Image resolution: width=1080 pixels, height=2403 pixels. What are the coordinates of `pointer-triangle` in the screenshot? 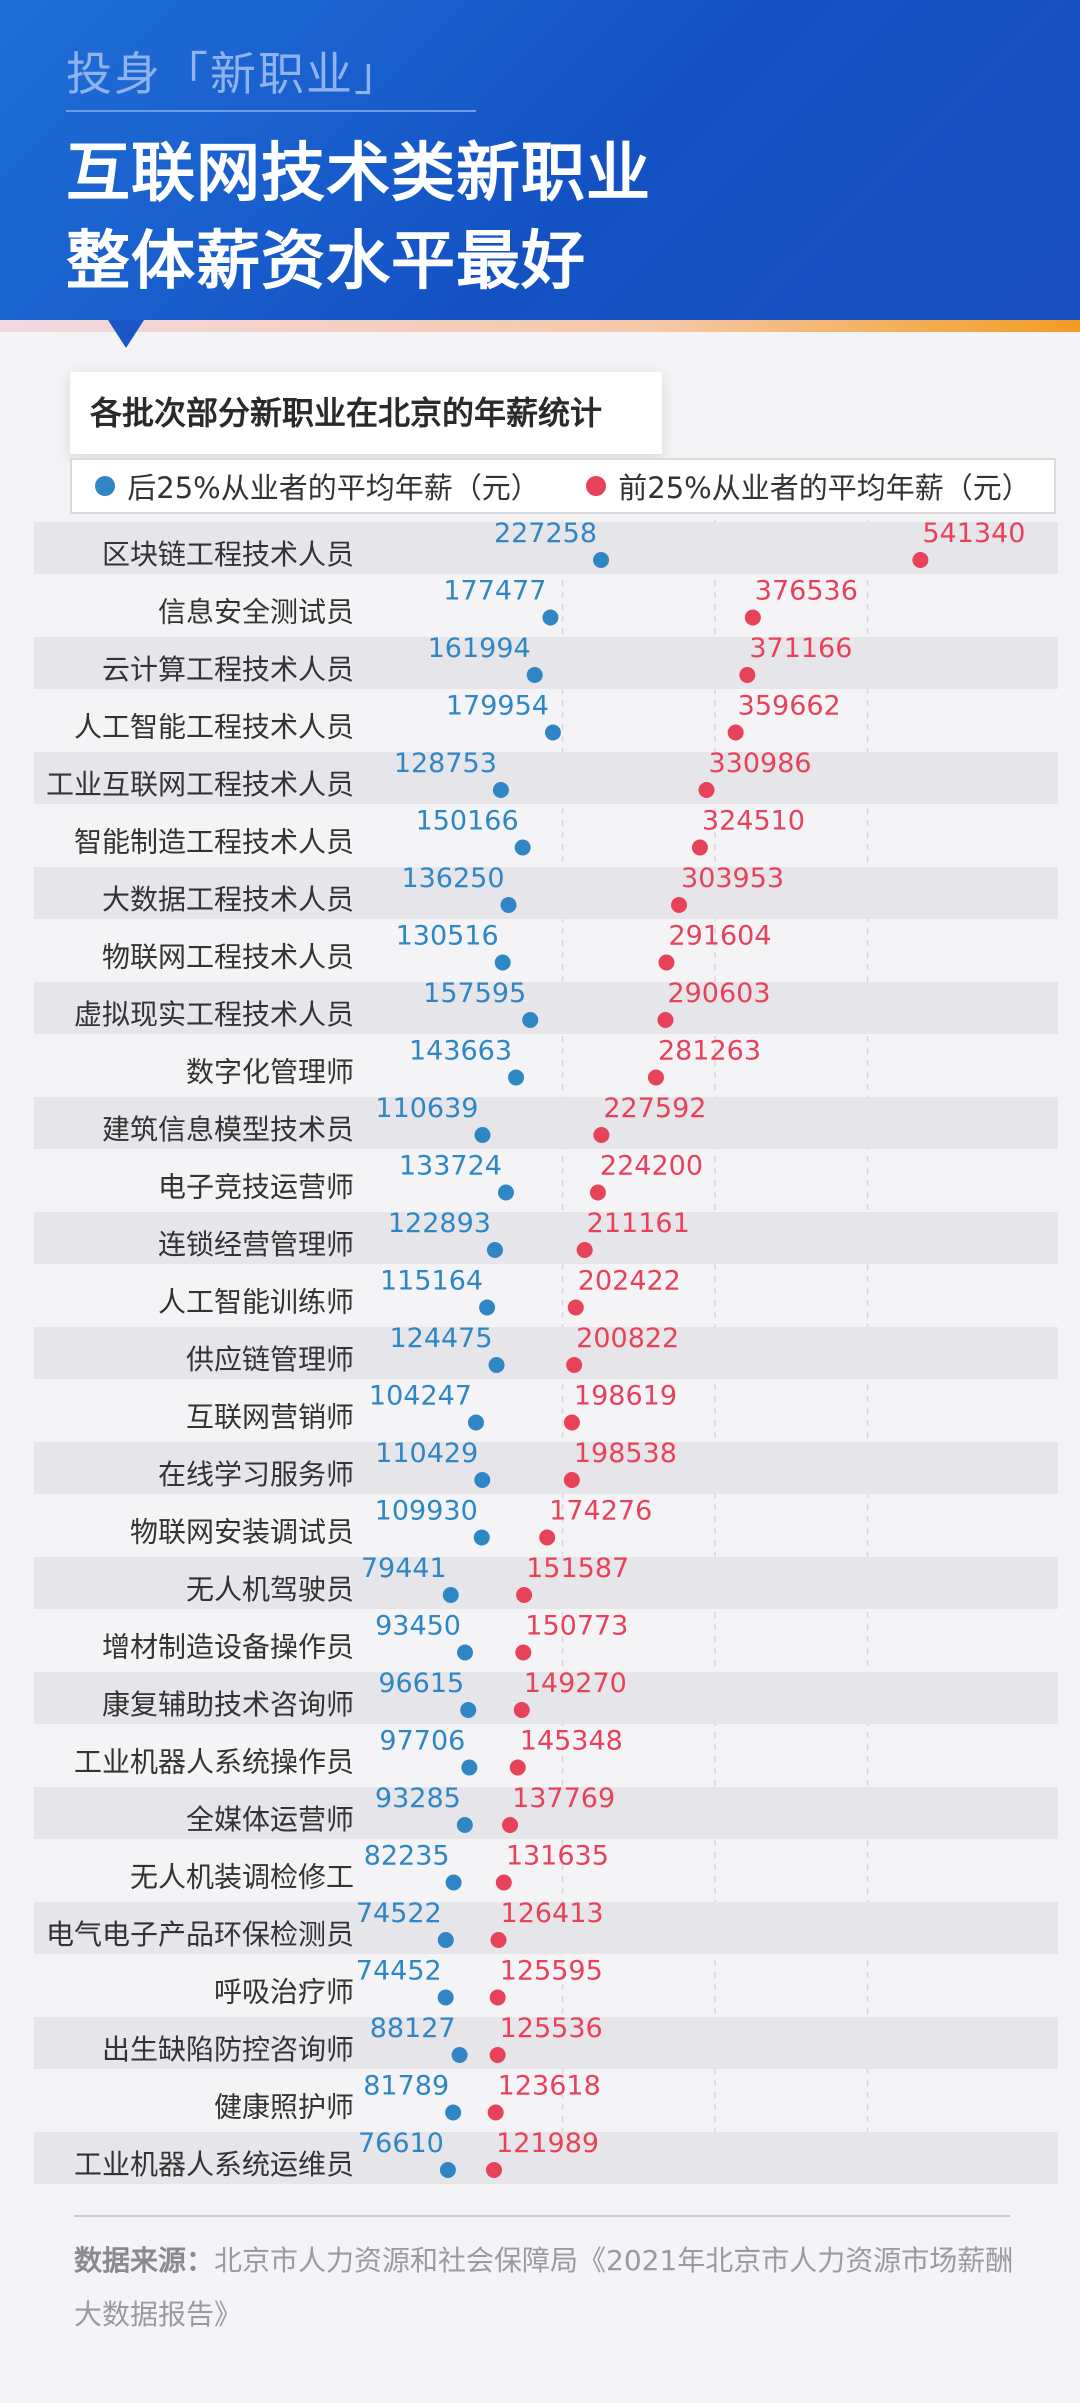 It's located at (126, 334).